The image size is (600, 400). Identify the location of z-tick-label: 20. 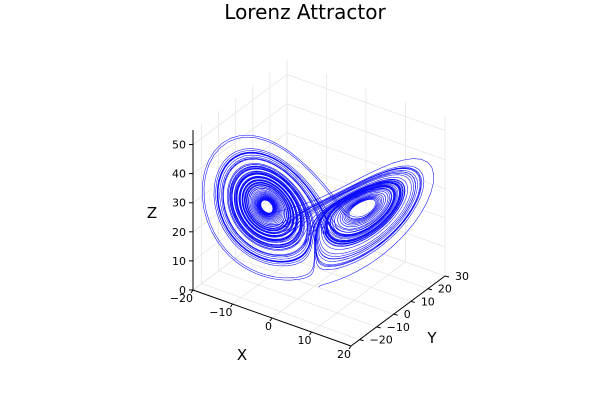
(179, 232).